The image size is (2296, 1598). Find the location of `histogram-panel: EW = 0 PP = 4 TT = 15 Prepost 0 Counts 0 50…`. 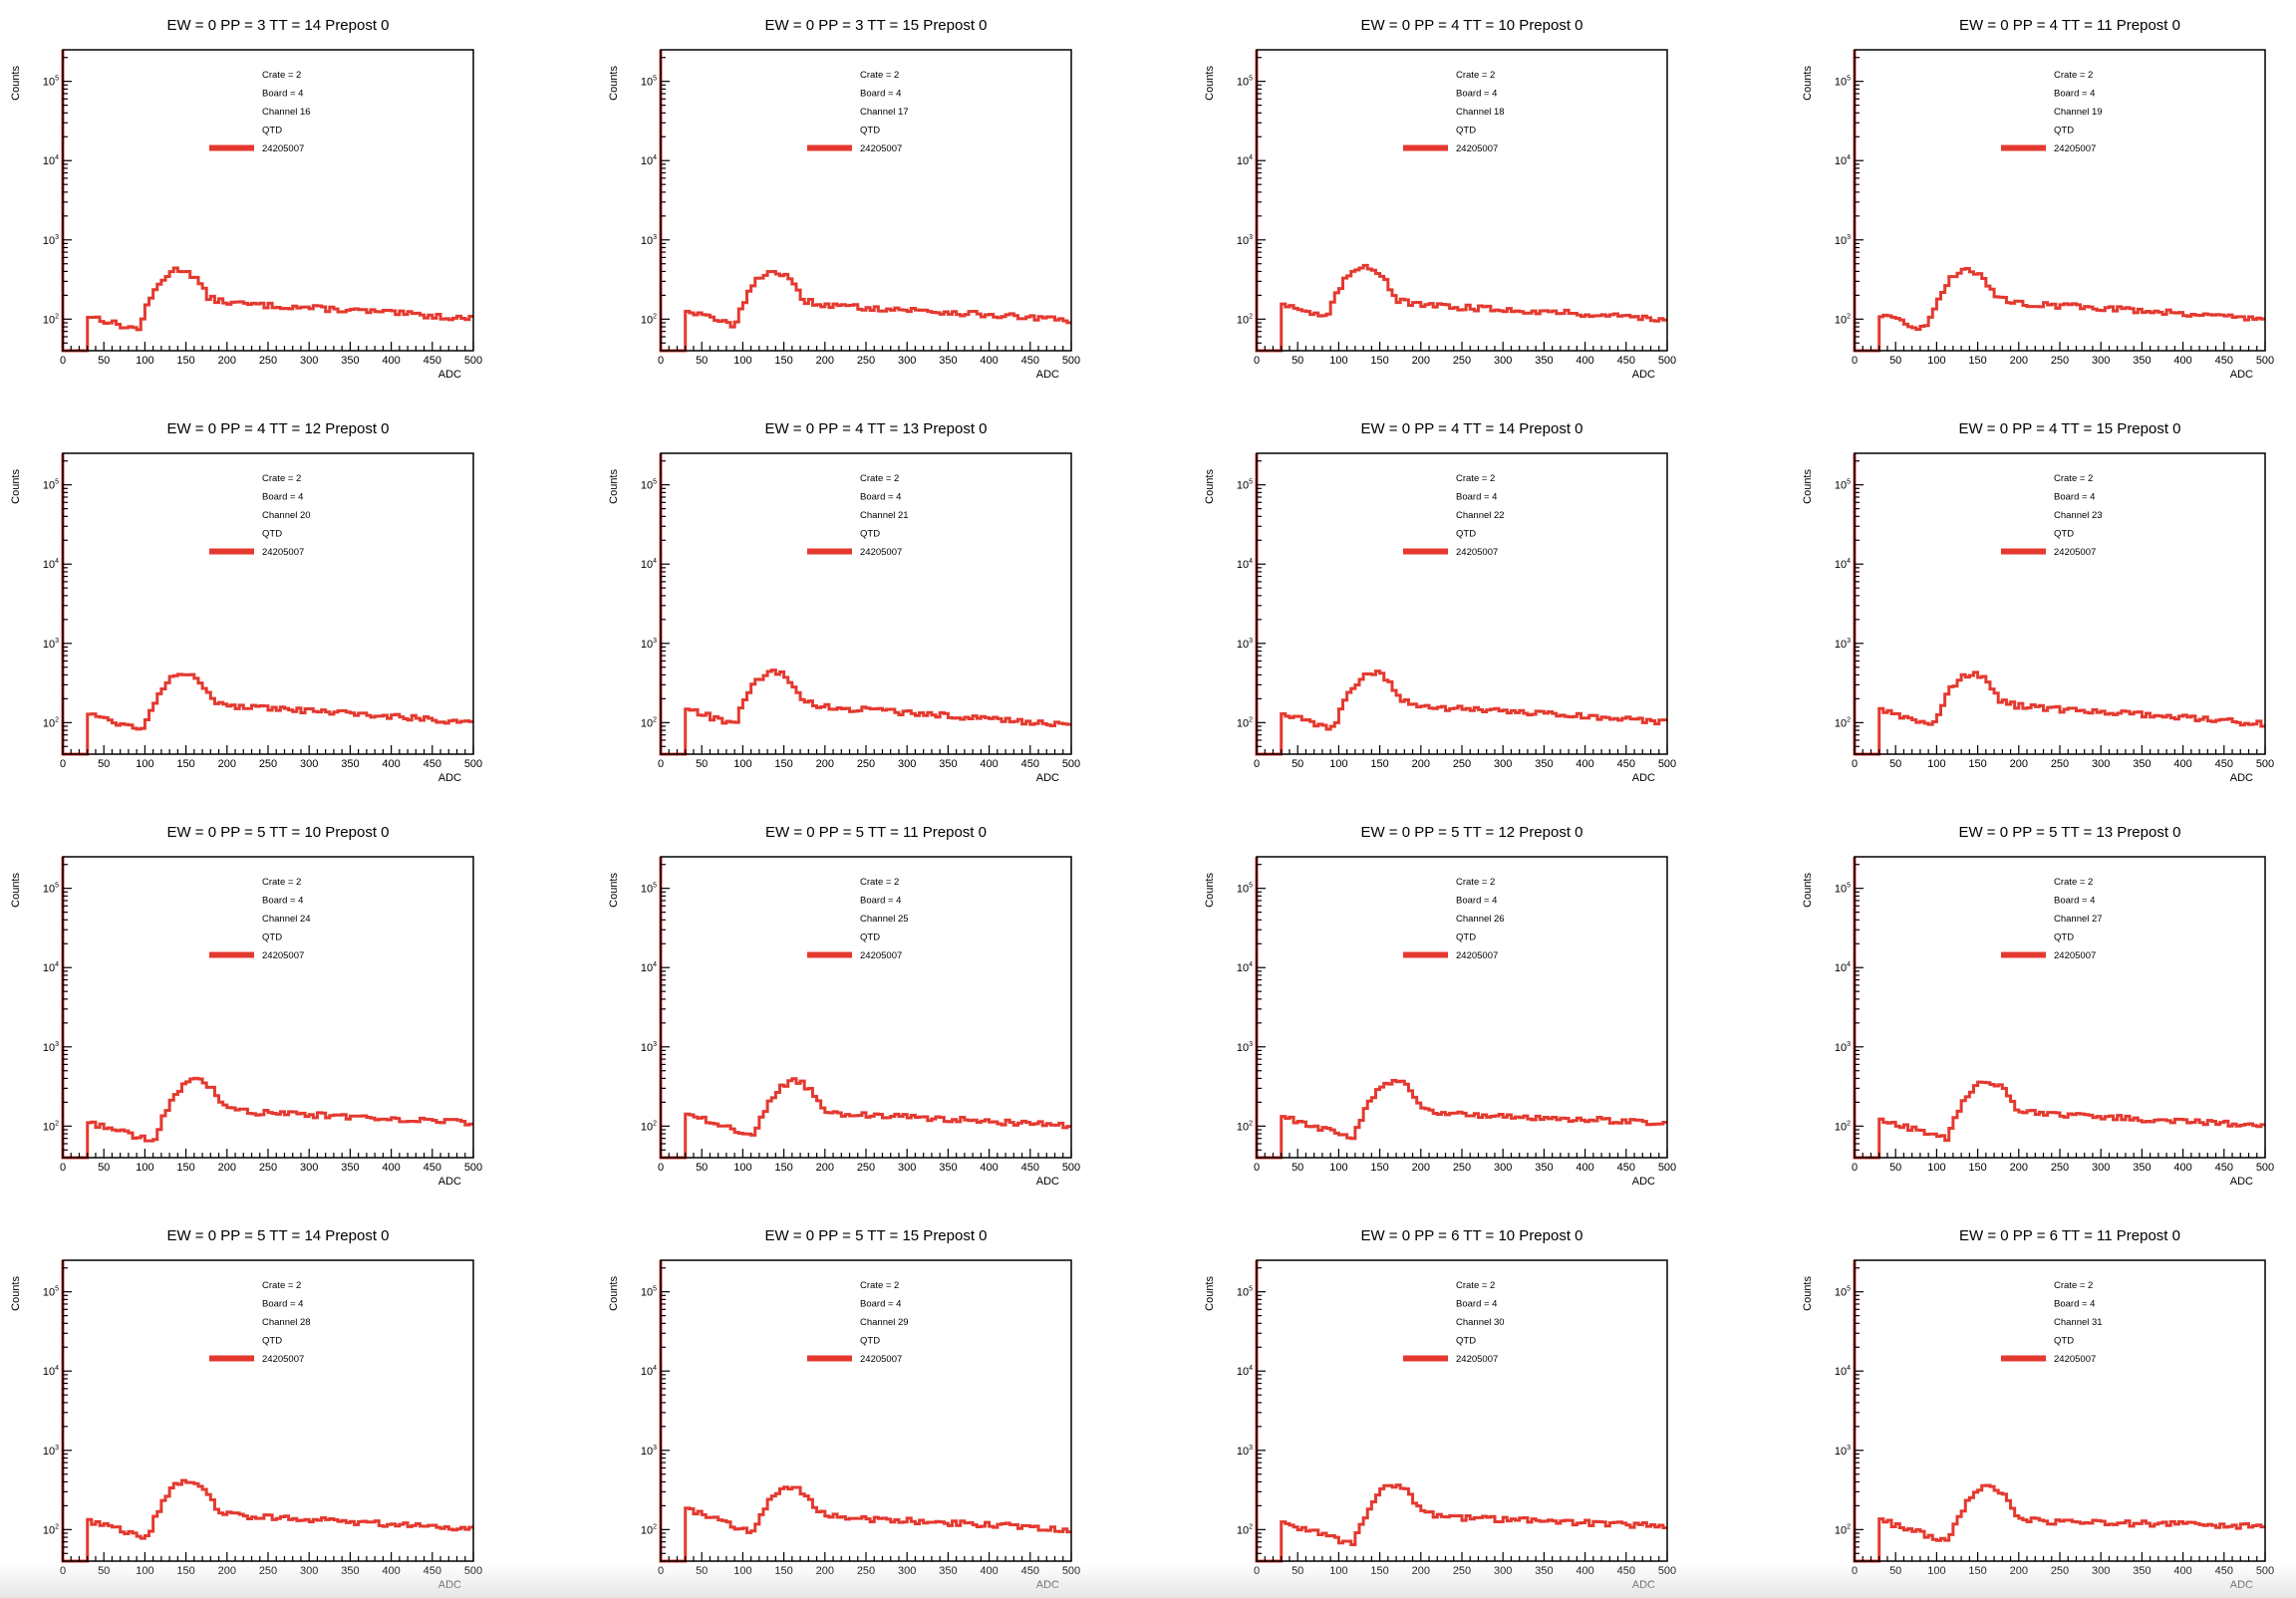

histogram-panel: EW = 0 PP = 4 TT = 15 Prepost 0 Counts 0 50… is located at coordinates (2038, 602).